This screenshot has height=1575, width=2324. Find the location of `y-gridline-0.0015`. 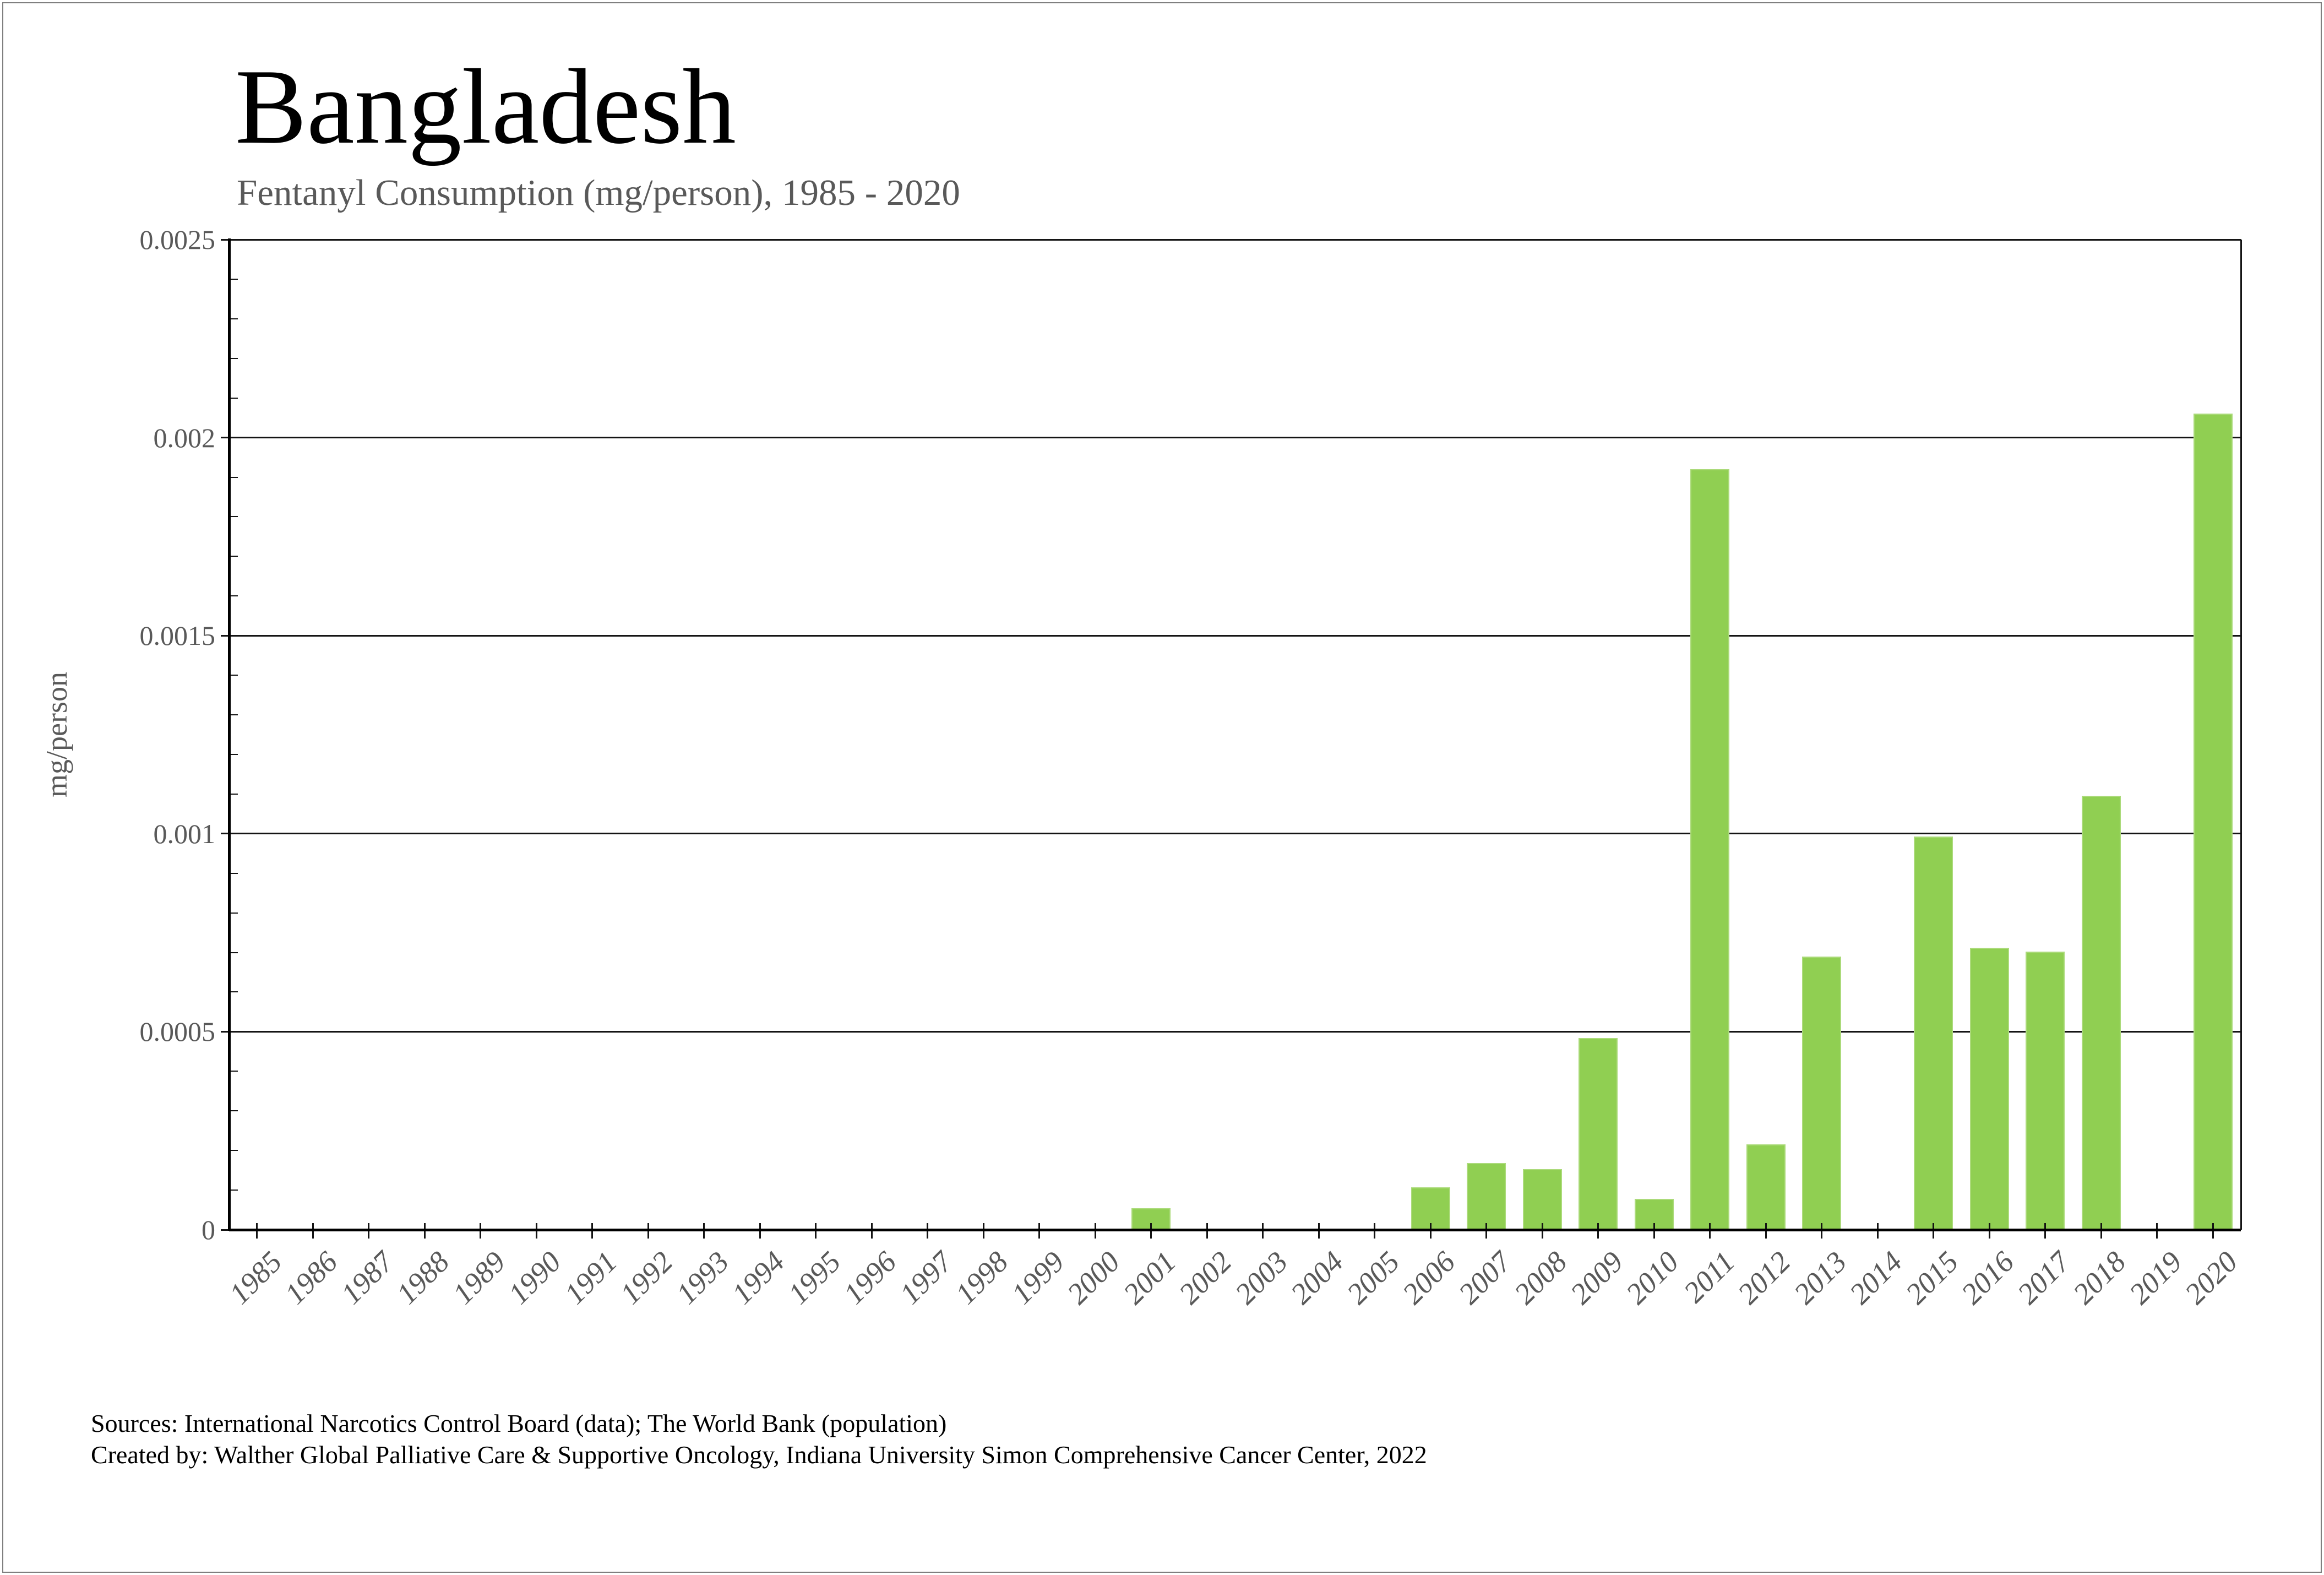

y-gridline-0.0015 is located at coordinates (1235, 635).